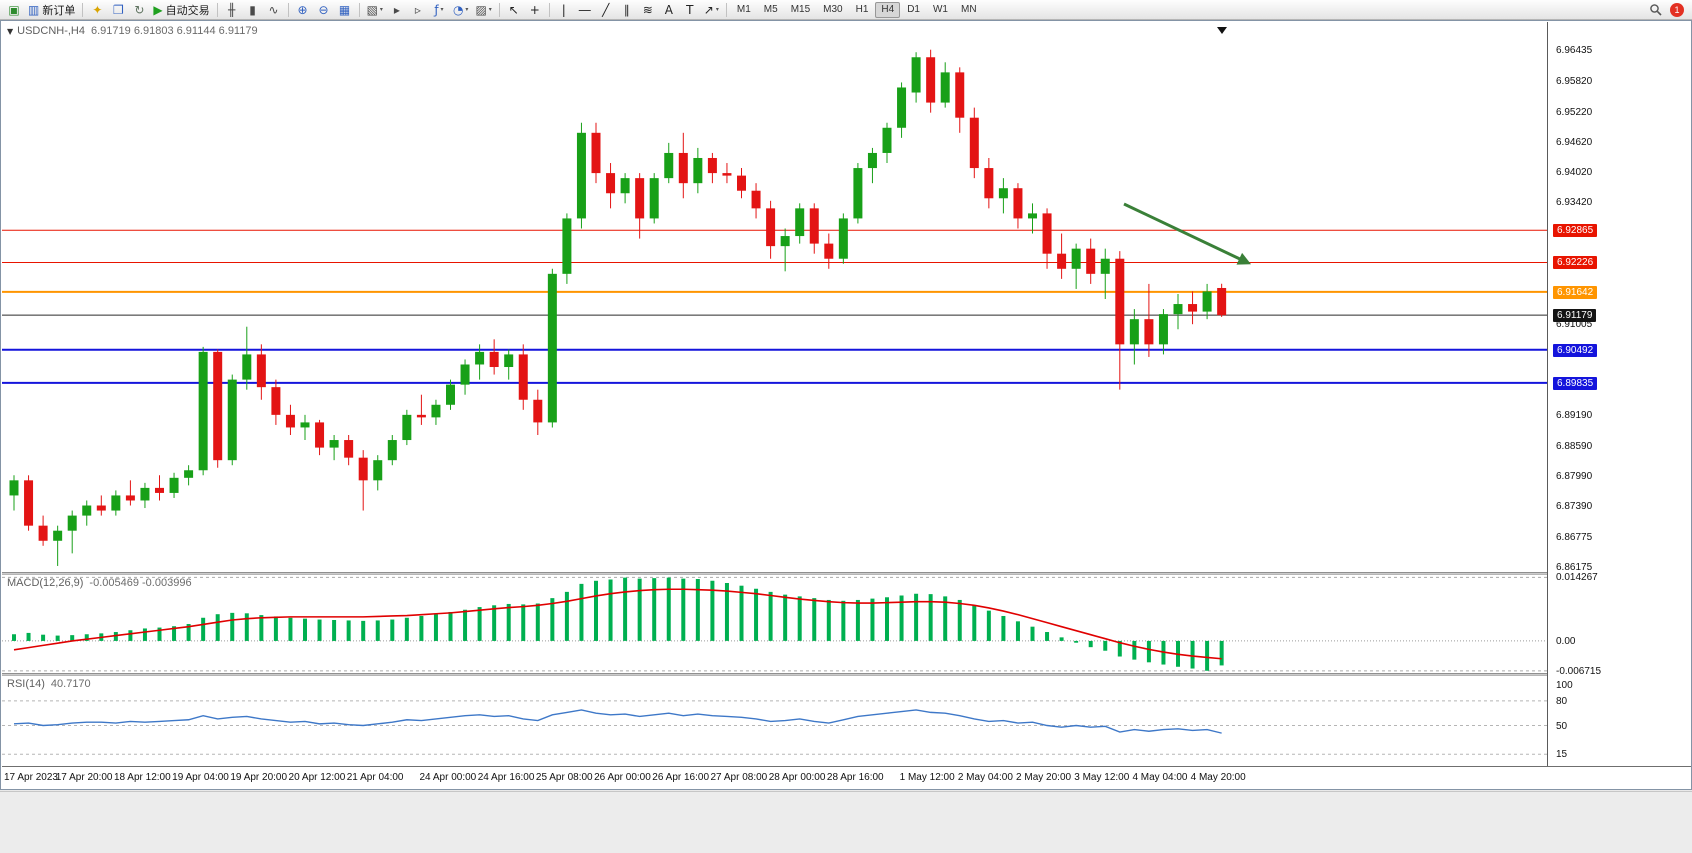  Describe the element at coordinates (690, 10) in the screenshot. I see `text-label-button: T` at that location.